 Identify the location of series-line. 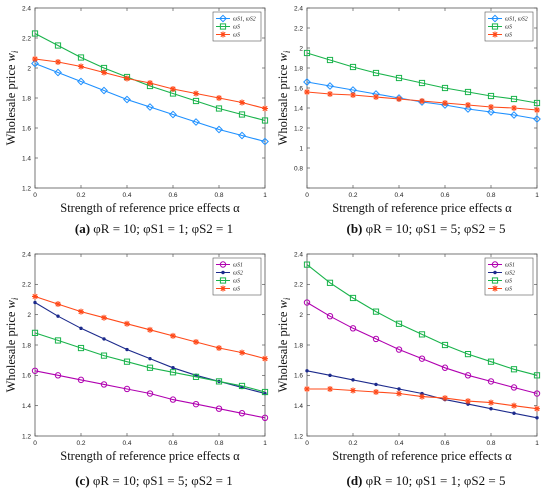
(422, 320).